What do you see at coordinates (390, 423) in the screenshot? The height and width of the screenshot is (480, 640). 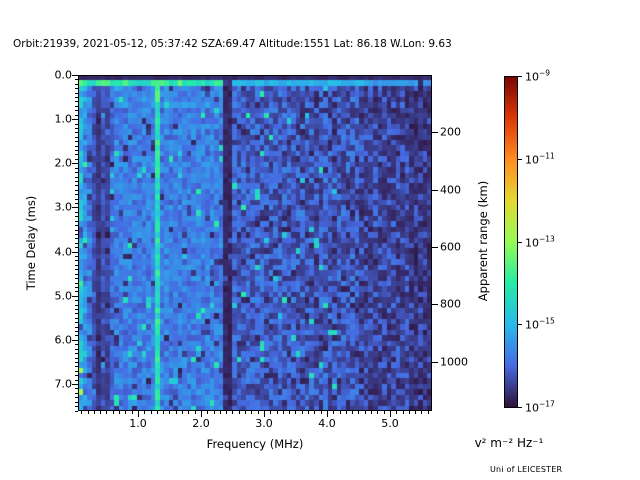 I see `x-tick-label: 5.0` at bounding box center [390, 423].